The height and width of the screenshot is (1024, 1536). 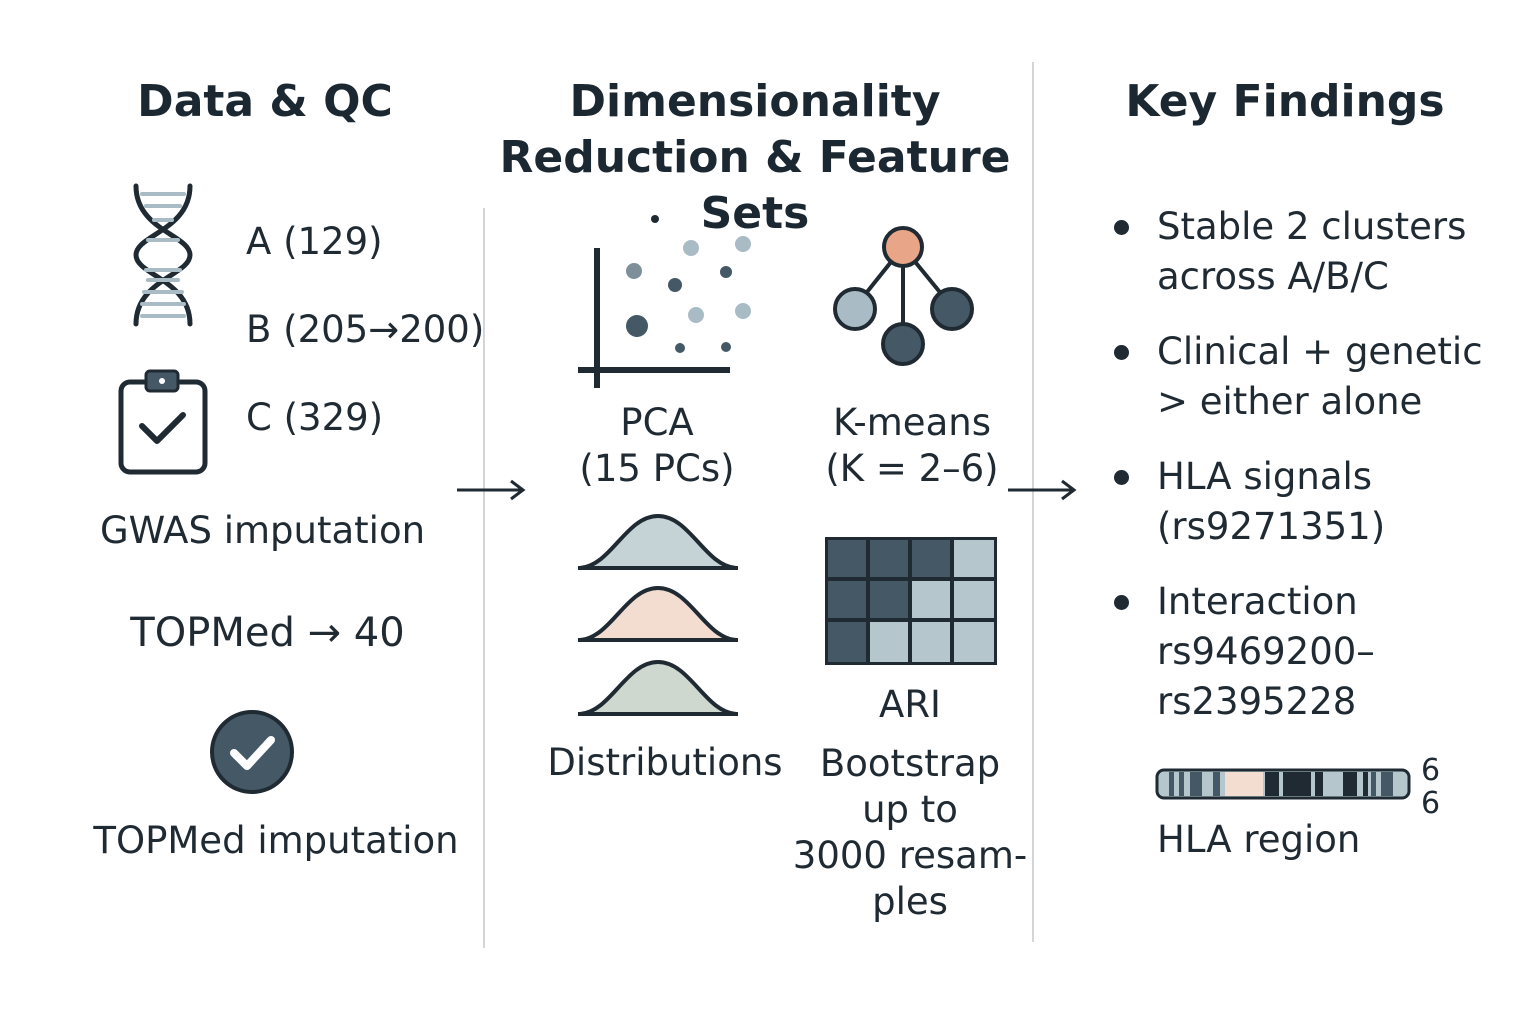 I want to click on finding-4: Interaction rs9469200– rs2395228, so click(x=1266, y=652).